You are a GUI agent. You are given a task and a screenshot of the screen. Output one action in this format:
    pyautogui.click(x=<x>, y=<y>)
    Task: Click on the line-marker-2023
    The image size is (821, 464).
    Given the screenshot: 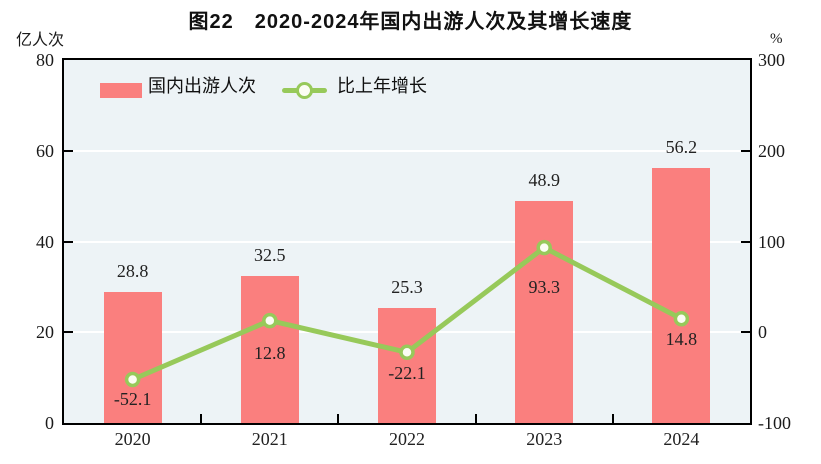 What is the action you would take?
    pyautogui.click(x=544, y=247)
    